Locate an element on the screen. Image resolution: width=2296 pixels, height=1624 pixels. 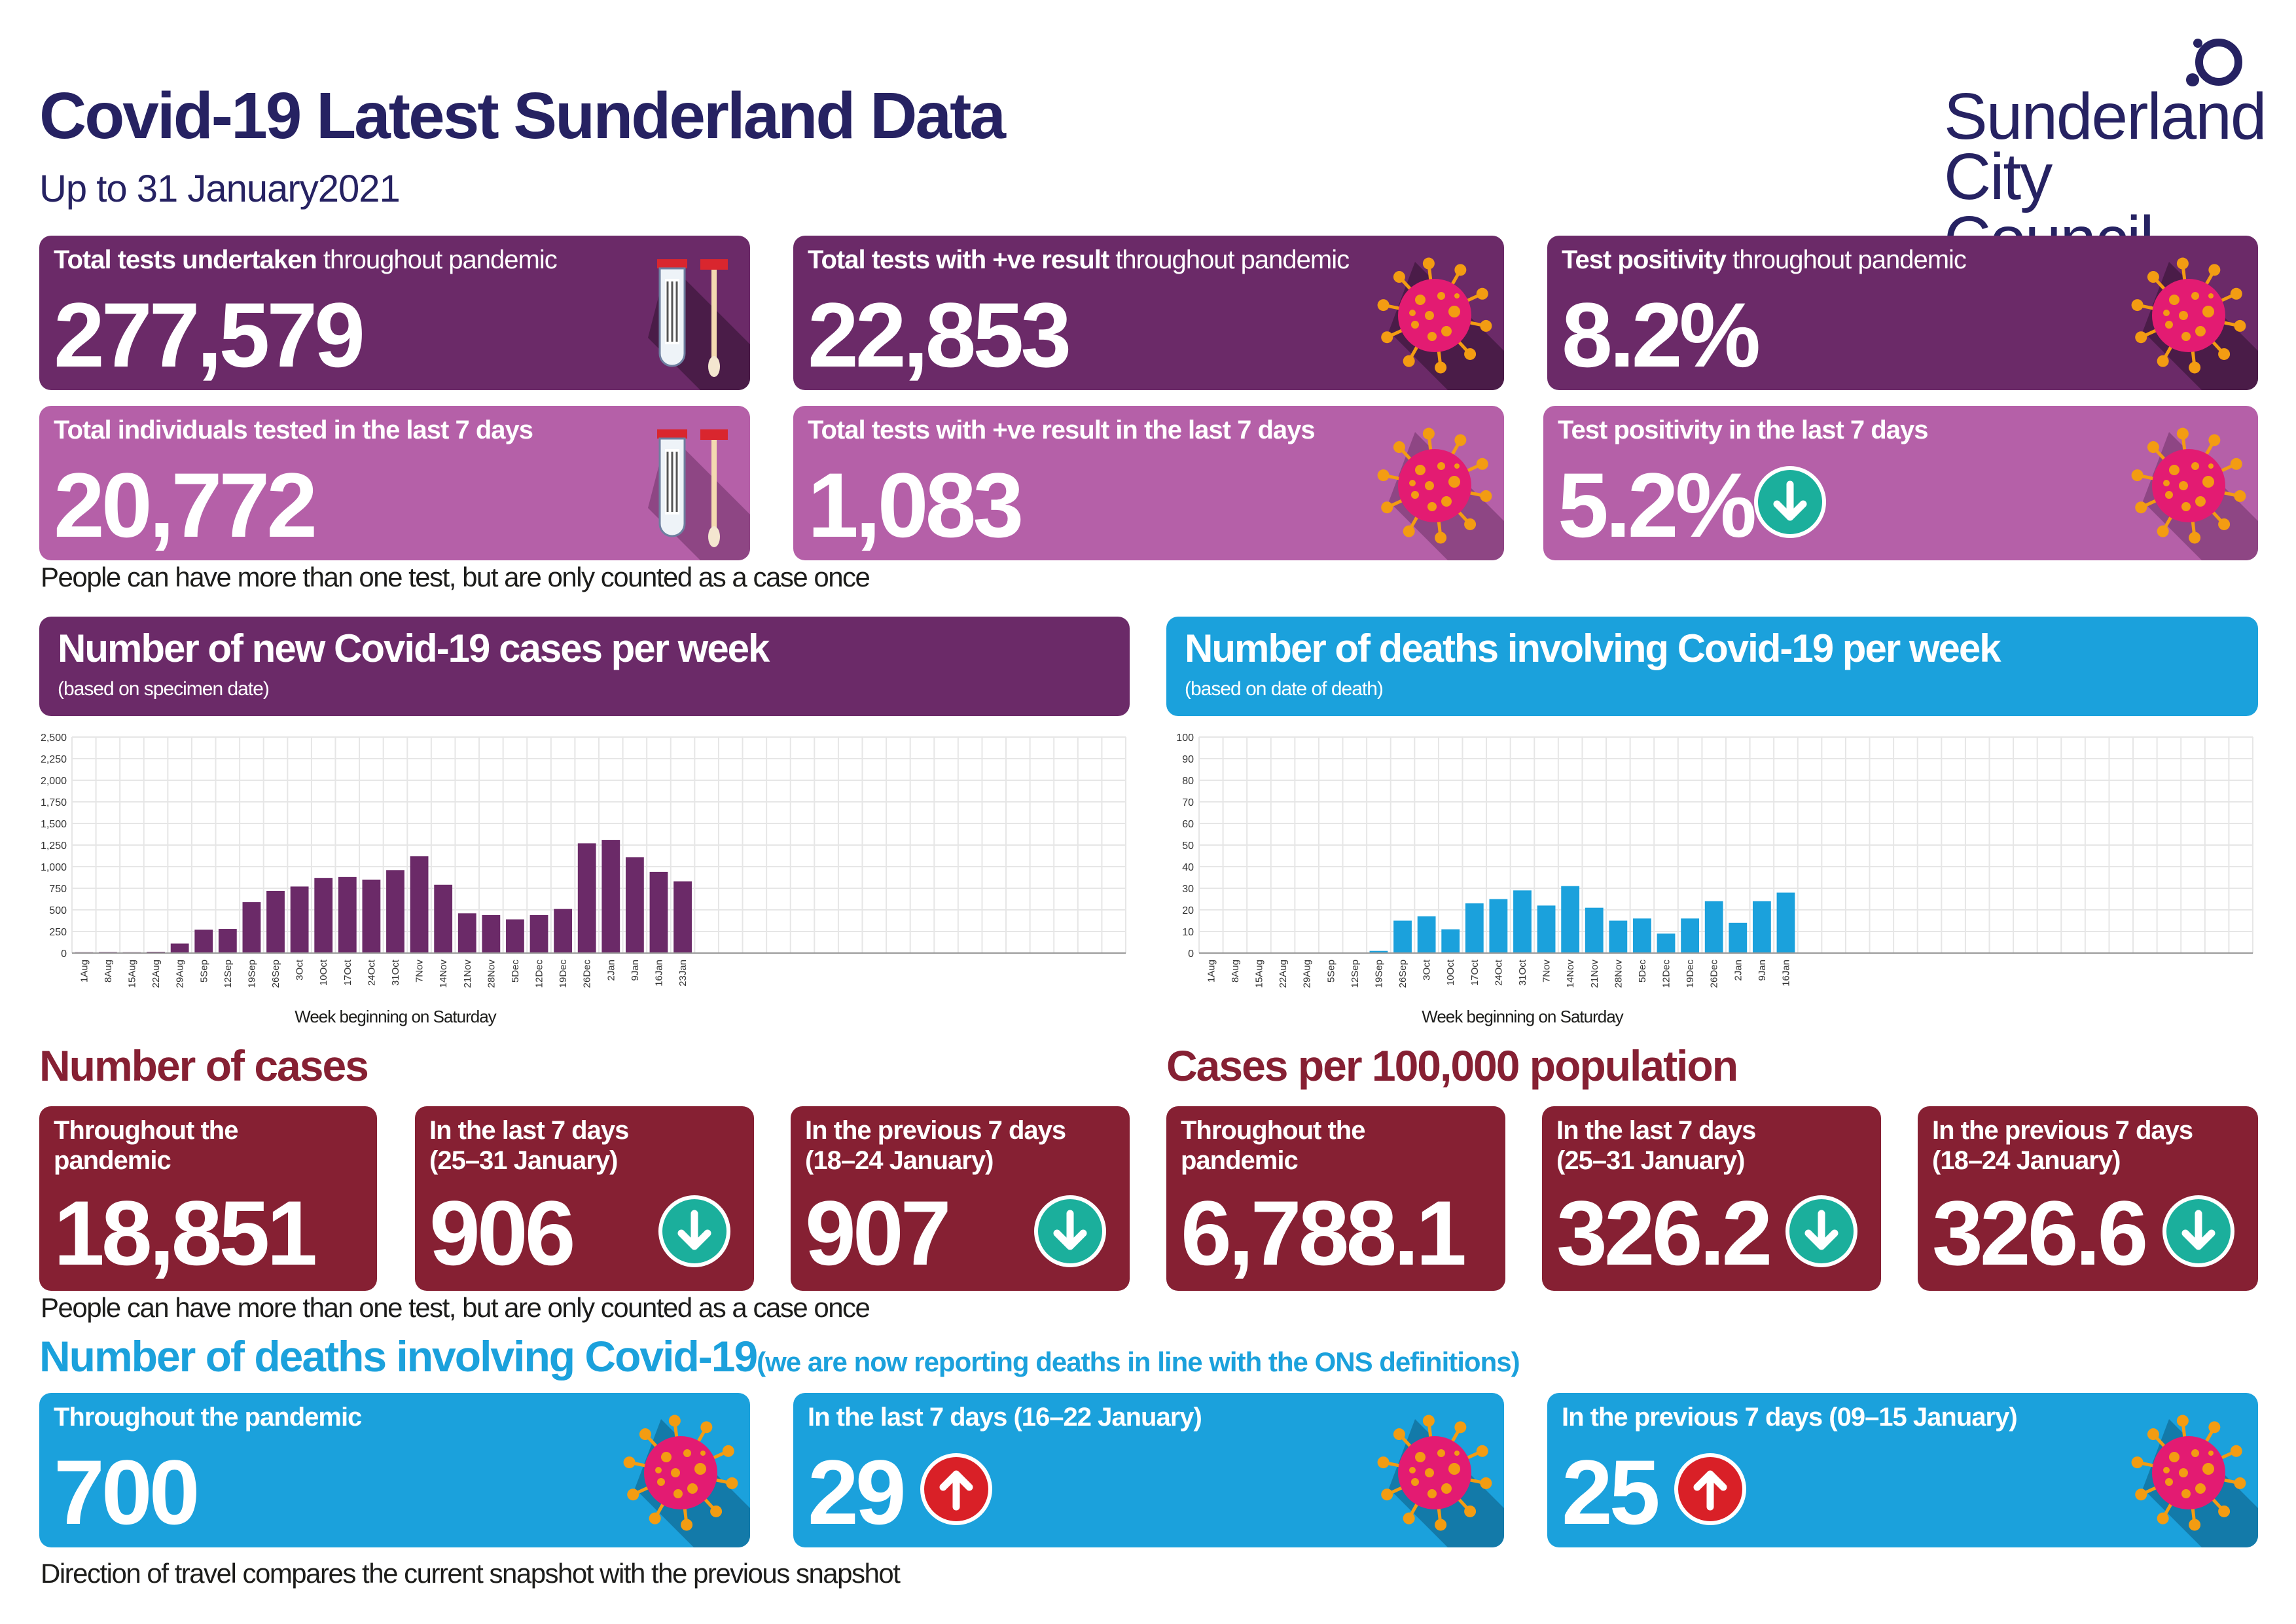
x-tick-label: 12Sep is located at coordinates (228, 974).